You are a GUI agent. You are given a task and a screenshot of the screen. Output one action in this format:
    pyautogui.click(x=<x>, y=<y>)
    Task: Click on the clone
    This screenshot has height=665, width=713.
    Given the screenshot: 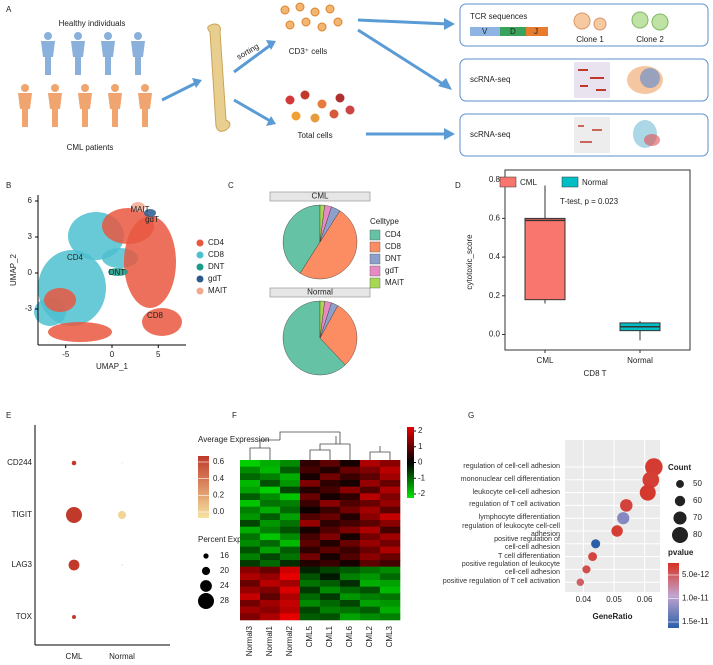 What is the action you would take?
    pyautogui.click(x=600, y=24)
    